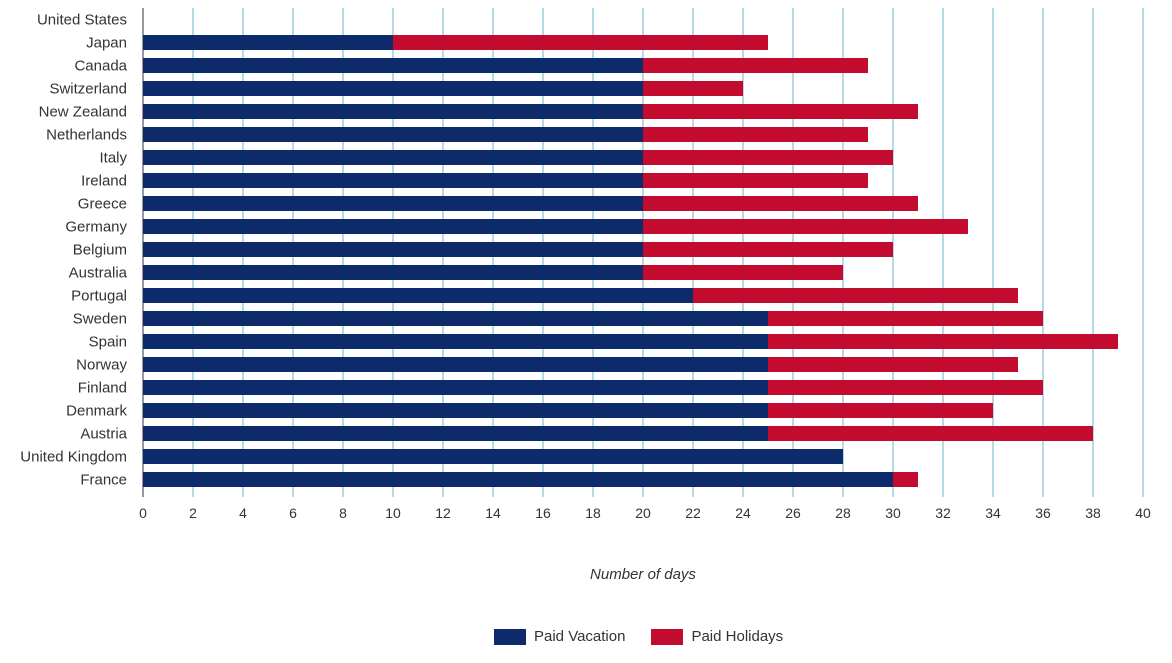 The width and height of the screenshot is (1172, 663). What do you see at coordinates (243, 513) in the screenshot?
I see `x-tick-label: 4` at bounding box center [243, 513].